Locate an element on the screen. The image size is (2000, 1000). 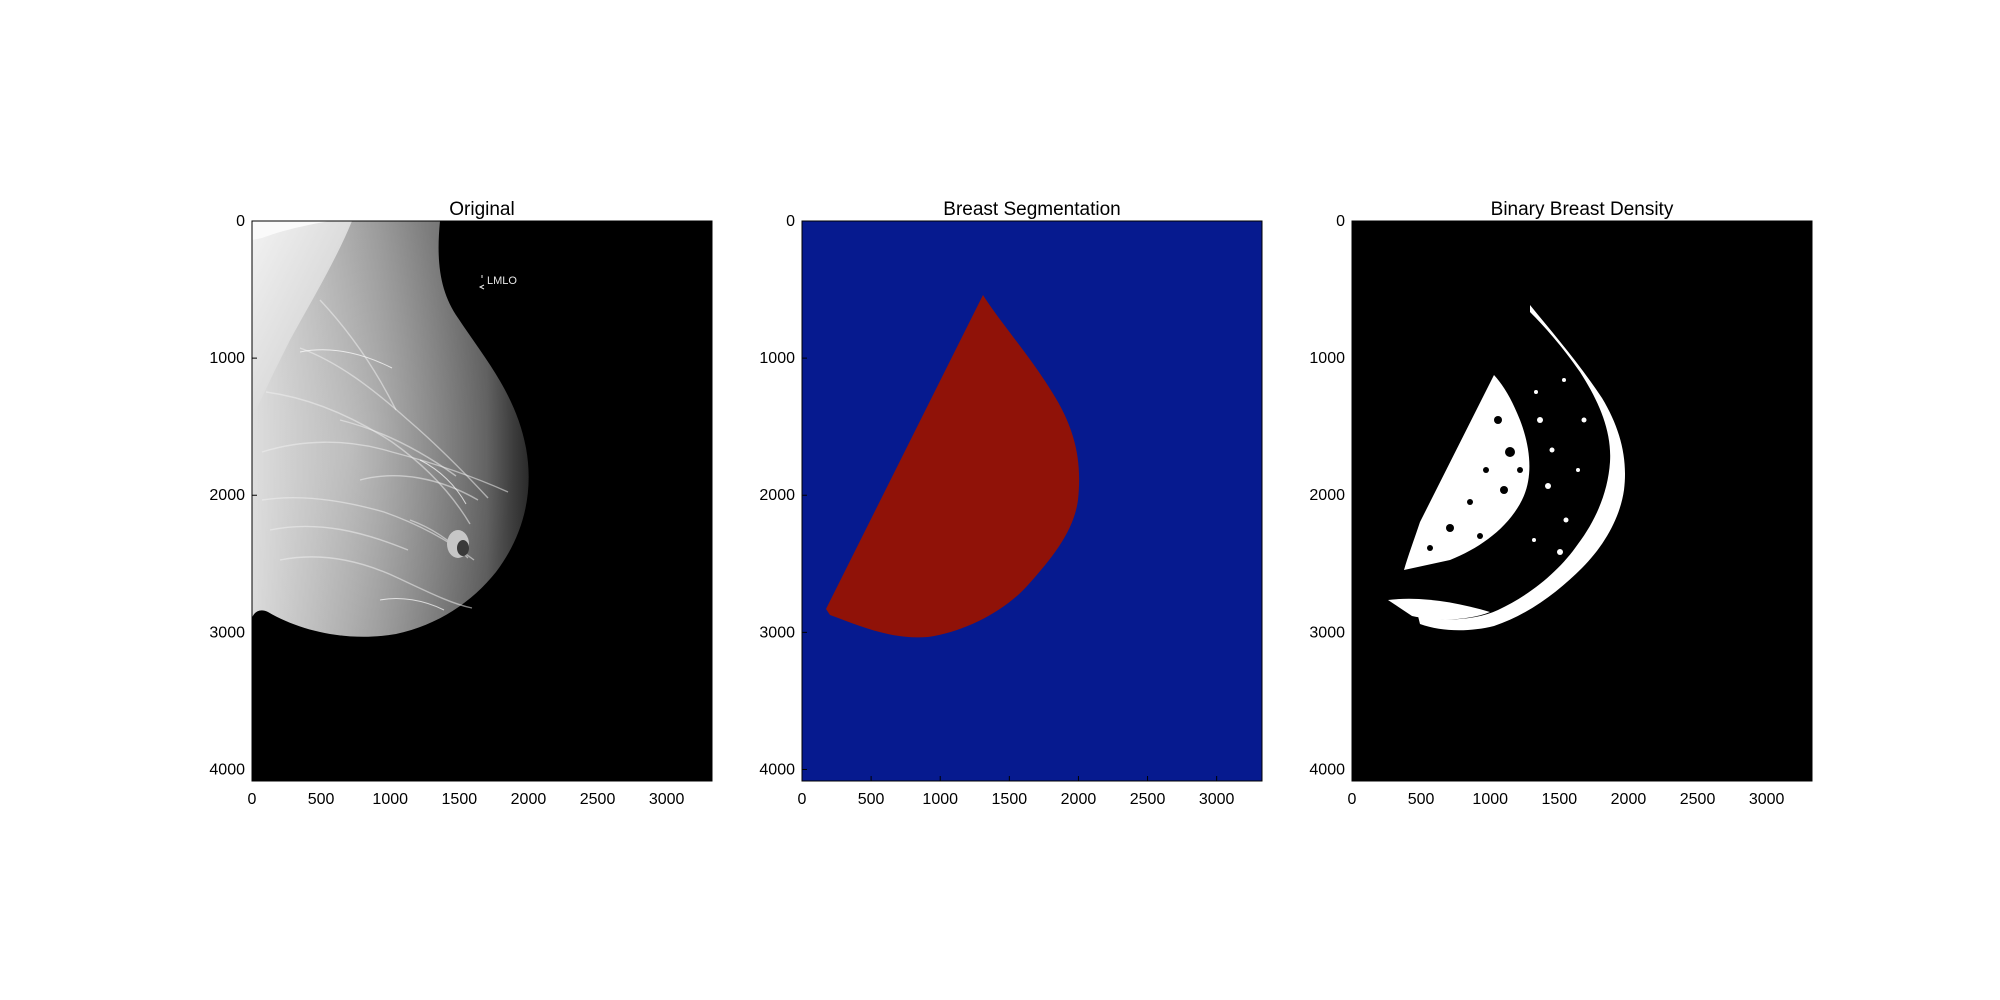
panel-title-segmentation: Breast Segmentation is located at coordinates (1031, 209).